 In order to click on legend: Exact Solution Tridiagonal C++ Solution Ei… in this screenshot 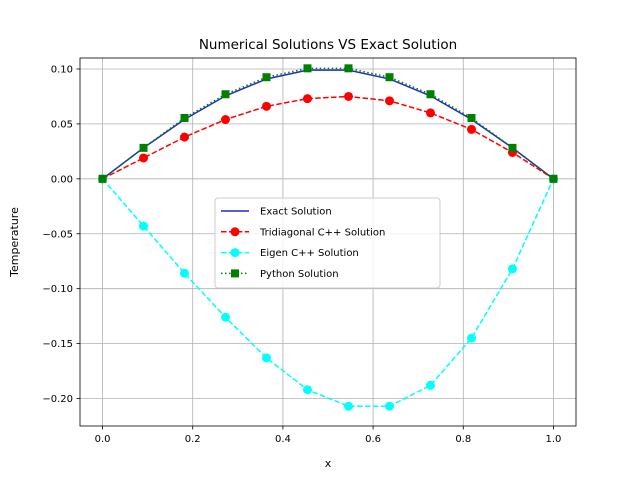, I will do `click(327, 243)`.